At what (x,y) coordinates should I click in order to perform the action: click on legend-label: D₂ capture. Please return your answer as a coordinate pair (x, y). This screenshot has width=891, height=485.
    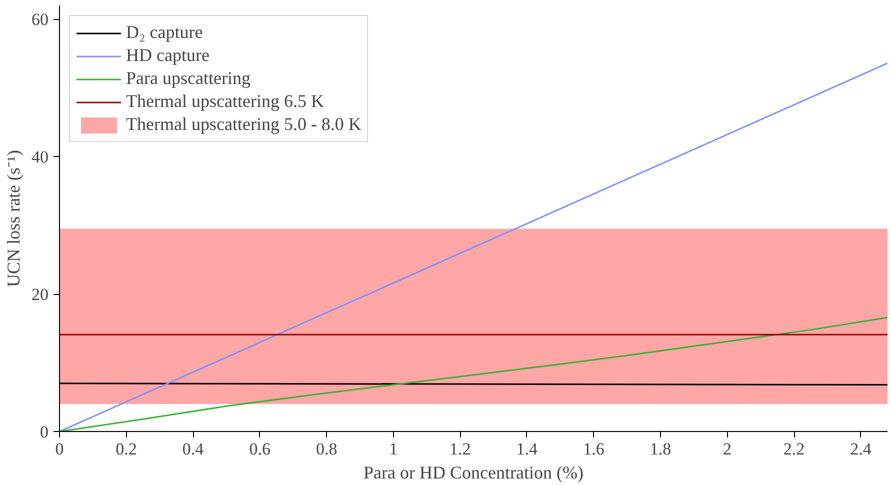
    Looking at the image, I should click on (164, 32).